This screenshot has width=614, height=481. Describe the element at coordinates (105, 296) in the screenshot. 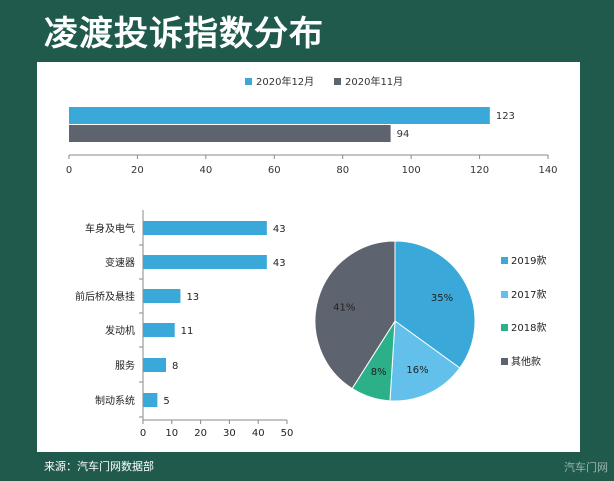

I see `category-label-3: 前后桥及悬挂` at that location.